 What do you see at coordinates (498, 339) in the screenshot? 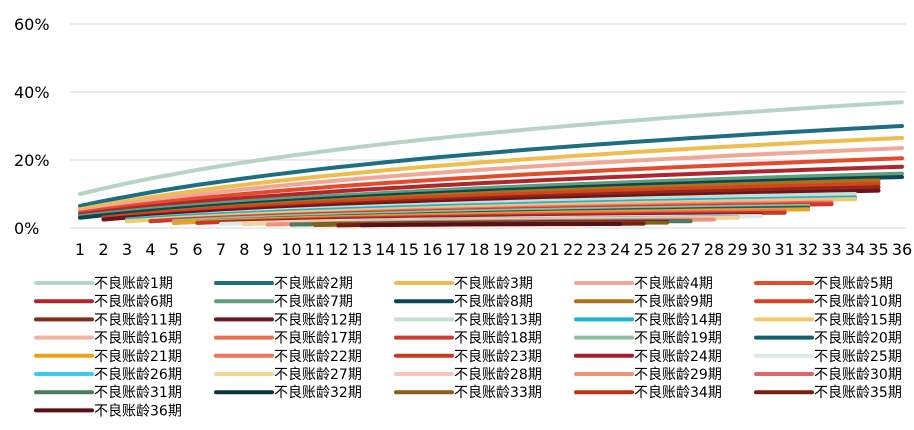
I see `legend-label: 不良账龄18期` at bounding box center [498, 339].